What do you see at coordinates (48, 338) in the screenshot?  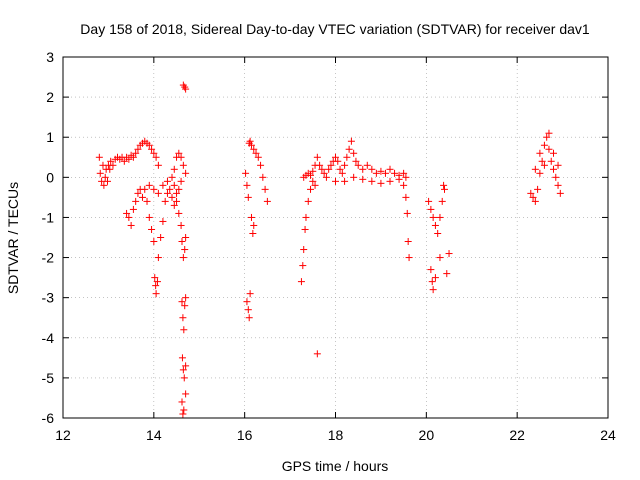 I see `y-tick-label: -4` at bounding box center [48, 338].